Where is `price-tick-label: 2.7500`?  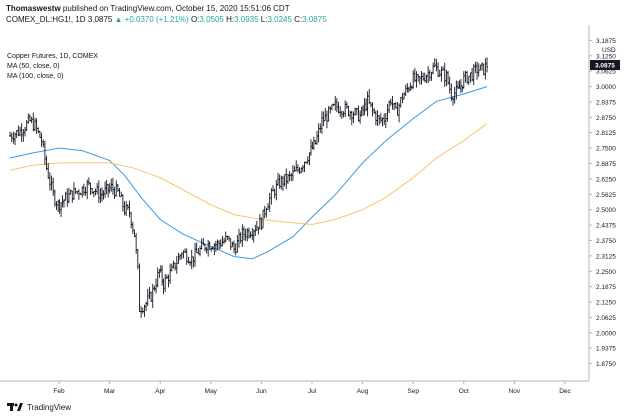 price-tick-label: 2.7500 is located at coordinates (606, 149).